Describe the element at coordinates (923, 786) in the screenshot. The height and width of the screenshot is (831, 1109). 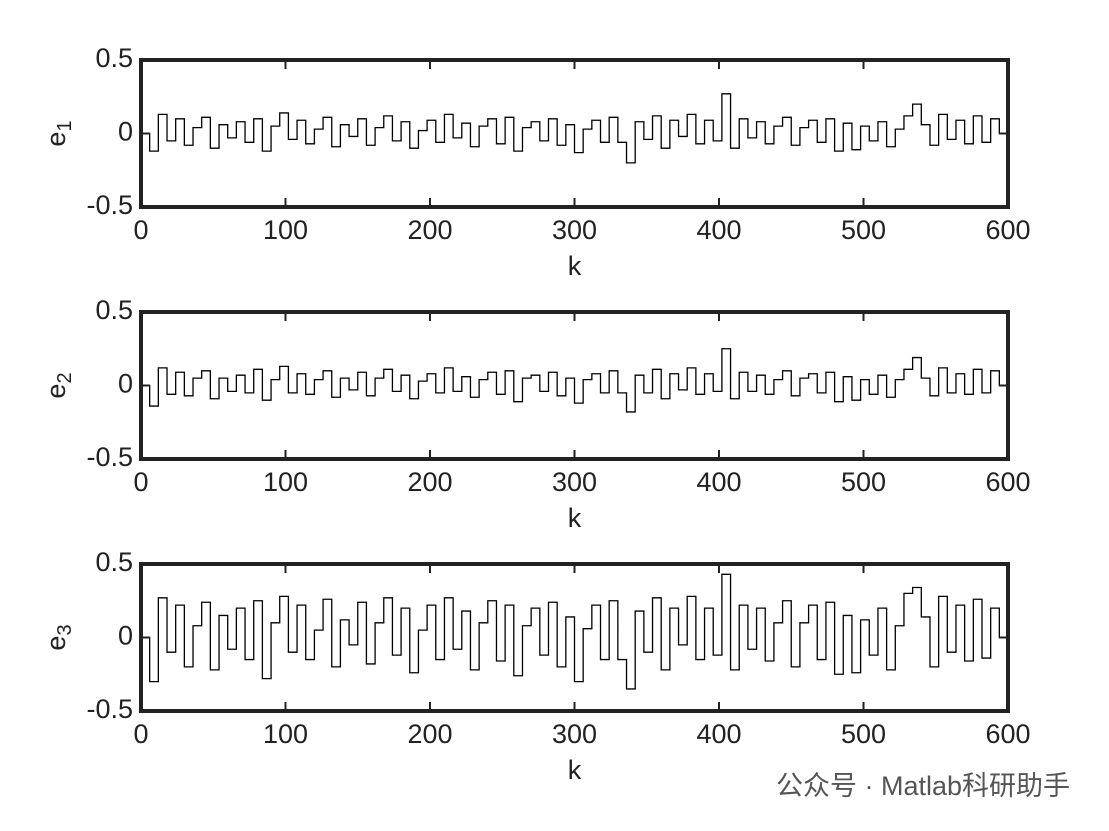
I see `watermark: 公众号 · Matlab科研助手` at that location.